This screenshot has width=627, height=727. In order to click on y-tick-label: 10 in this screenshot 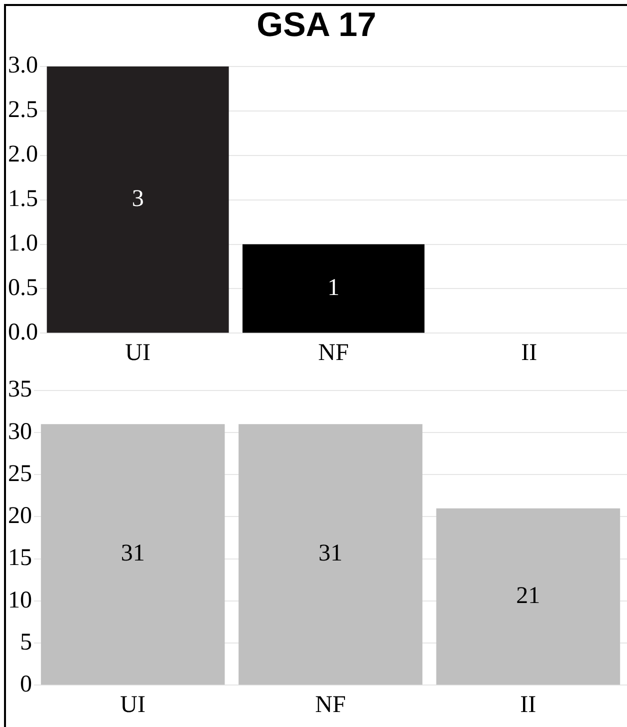, I will do `click(20, 600)`.